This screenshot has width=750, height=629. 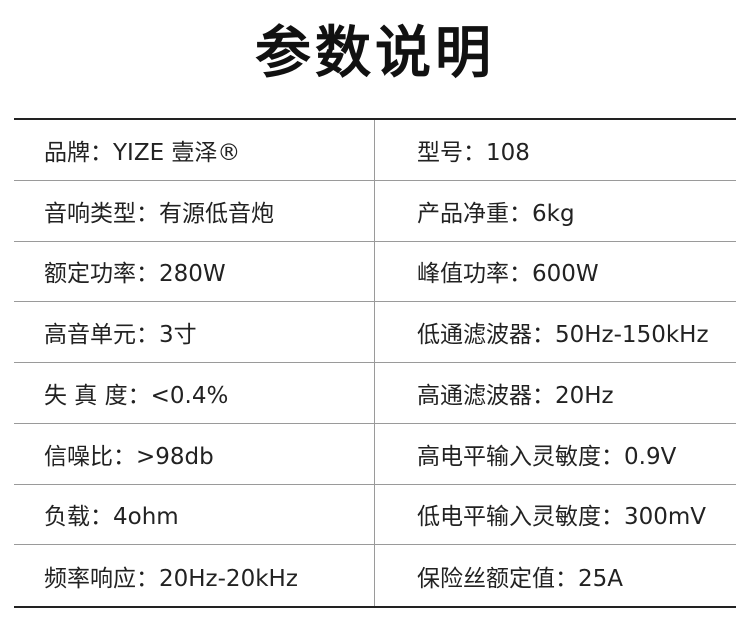 I want to click on spec-row: 额定功率：280W 峰值功率：600W, so click(x=375, y=272).